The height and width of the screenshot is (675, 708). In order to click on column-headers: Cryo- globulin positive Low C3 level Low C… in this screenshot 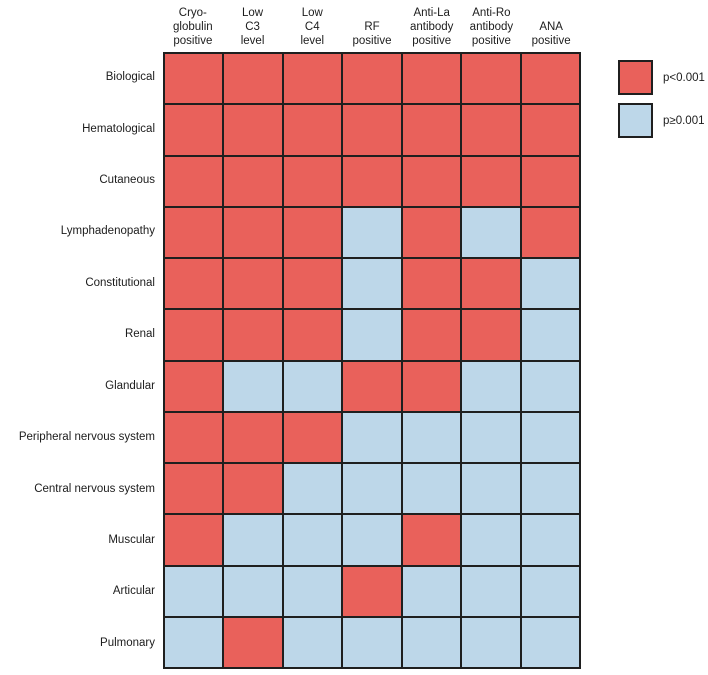, I will do `click(372, 25)`.